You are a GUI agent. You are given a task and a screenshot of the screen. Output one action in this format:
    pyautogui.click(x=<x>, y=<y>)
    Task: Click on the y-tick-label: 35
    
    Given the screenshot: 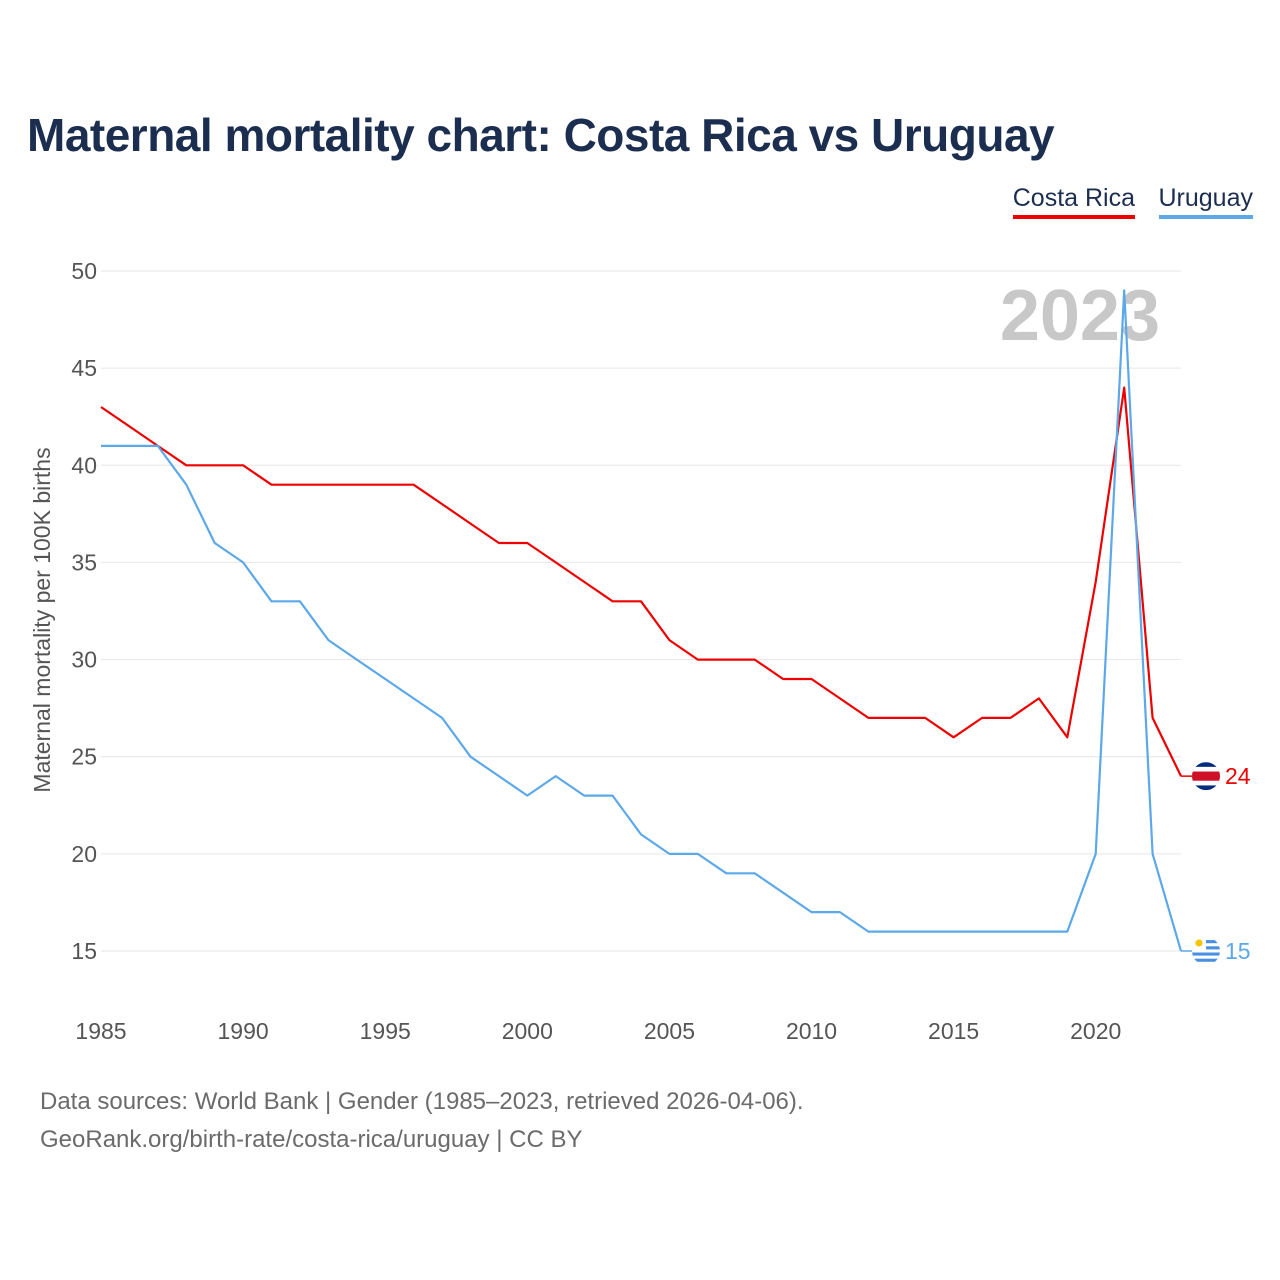 What is the action you would take?
    pyautogui.click(x=84, y=562)
    